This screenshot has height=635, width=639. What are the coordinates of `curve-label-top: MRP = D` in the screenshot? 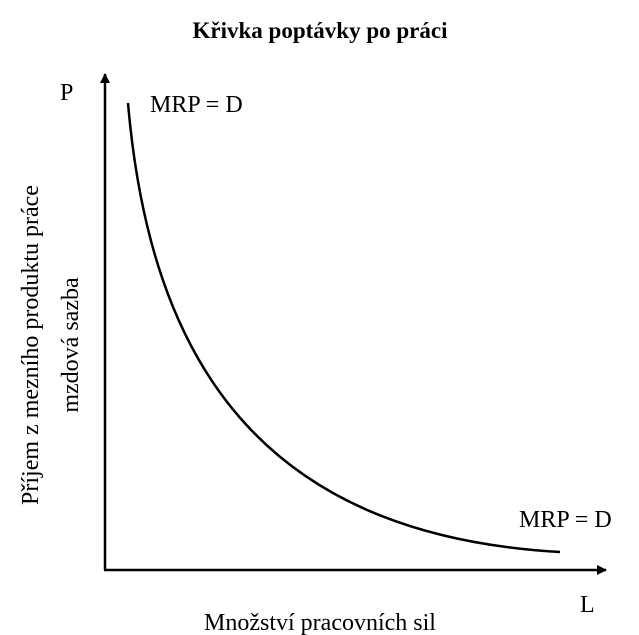 It's located at (196, 105).